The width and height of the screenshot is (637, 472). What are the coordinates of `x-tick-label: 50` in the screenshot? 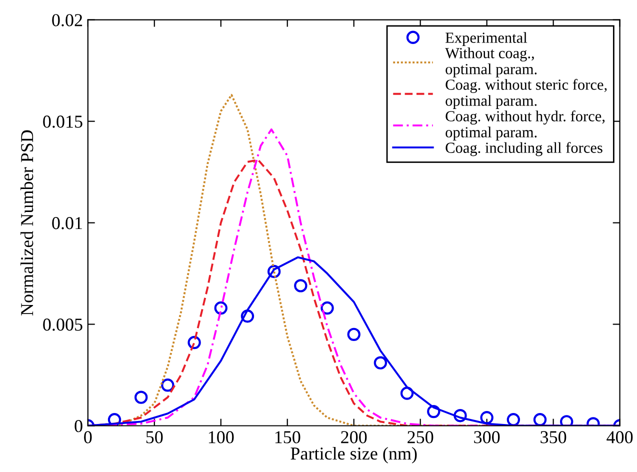 It's located at (154, 437).